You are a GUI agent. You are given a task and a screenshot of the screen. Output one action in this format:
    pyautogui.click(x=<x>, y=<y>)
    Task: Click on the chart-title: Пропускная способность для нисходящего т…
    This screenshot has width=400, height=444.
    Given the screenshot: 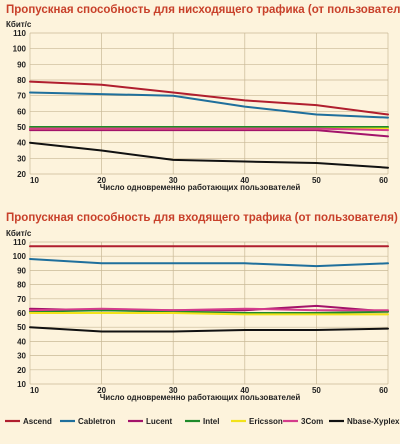 What is the action you would take?
    pyautogui.click(x=203, y=10)
    